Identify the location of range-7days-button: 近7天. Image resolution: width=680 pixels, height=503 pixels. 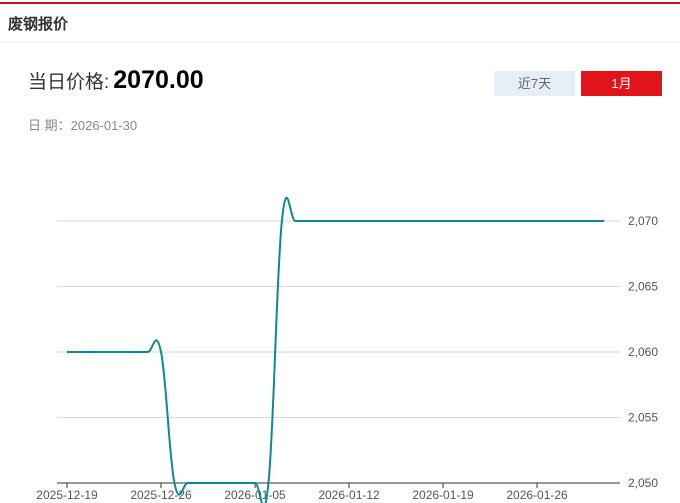
(534, 83).